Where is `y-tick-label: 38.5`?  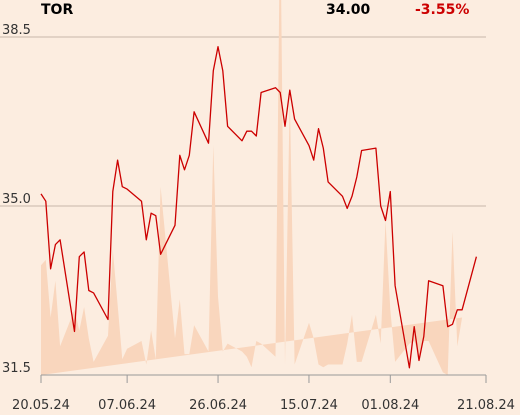 y-tick-label: 38.5 is located at coordinates (16, 30).